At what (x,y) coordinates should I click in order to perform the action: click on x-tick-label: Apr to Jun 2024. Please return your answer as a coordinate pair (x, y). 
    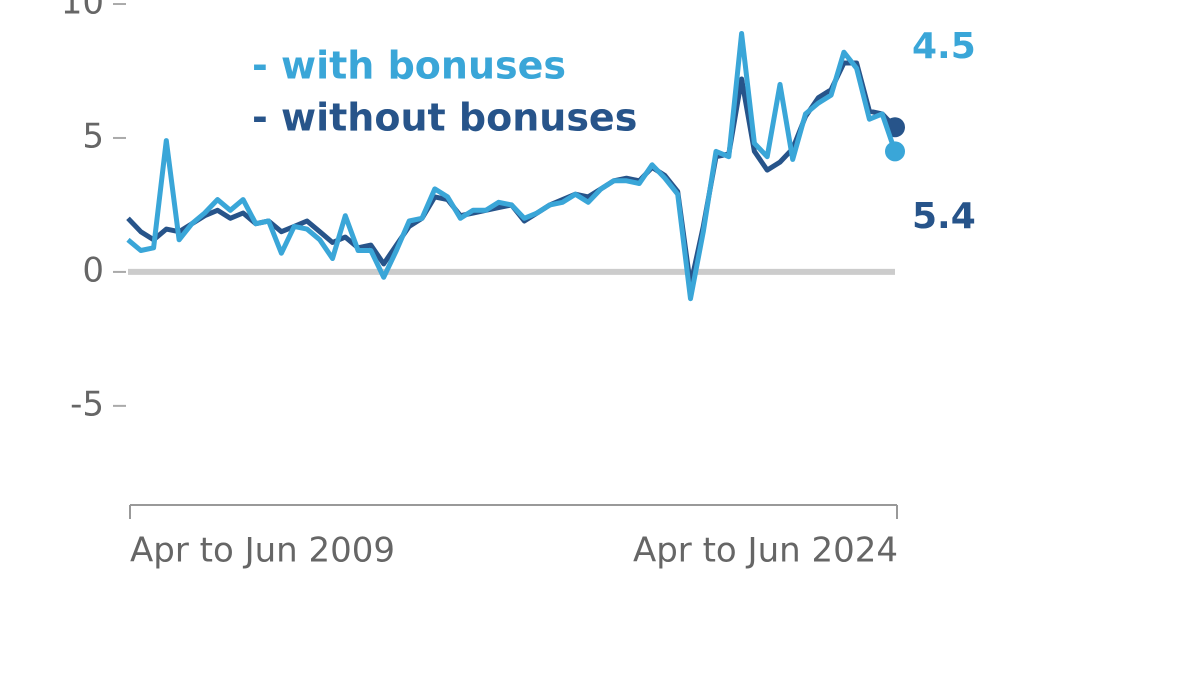
    Looking at the image, I should click on (765, 551).